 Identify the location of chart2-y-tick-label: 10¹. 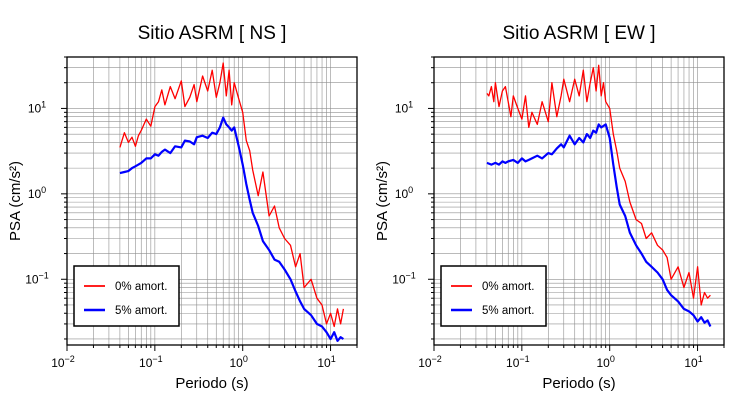
(404, 107).